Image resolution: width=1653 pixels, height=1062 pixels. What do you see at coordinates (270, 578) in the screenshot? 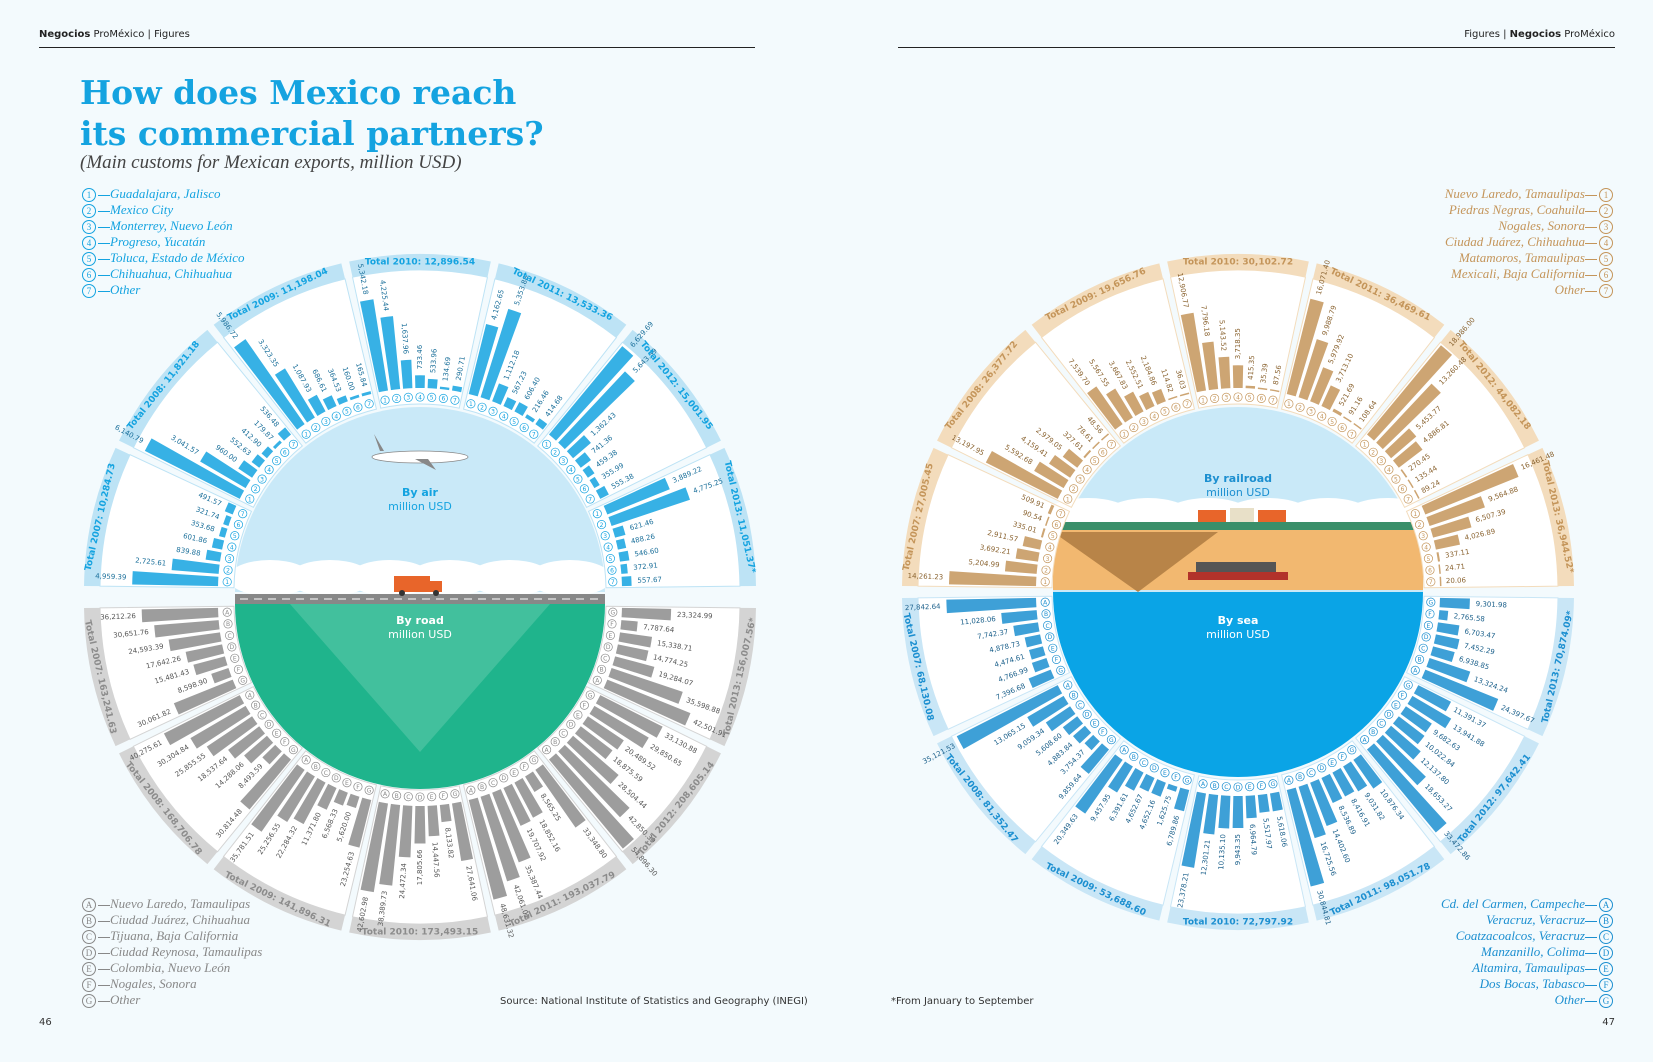
I see `cloud` at bounding box center [270, 578].